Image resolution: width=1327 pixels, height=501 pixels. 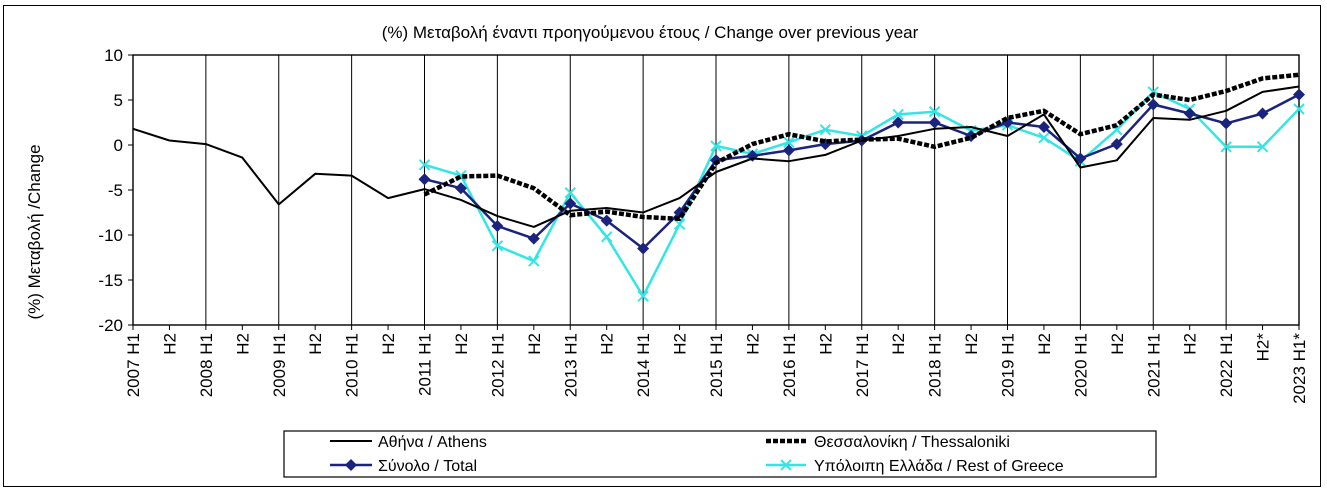 What do you see at coordinates (110, 280) in the screenshot?
I see `y-tick-label: -15` at bounding box center [110, 280].